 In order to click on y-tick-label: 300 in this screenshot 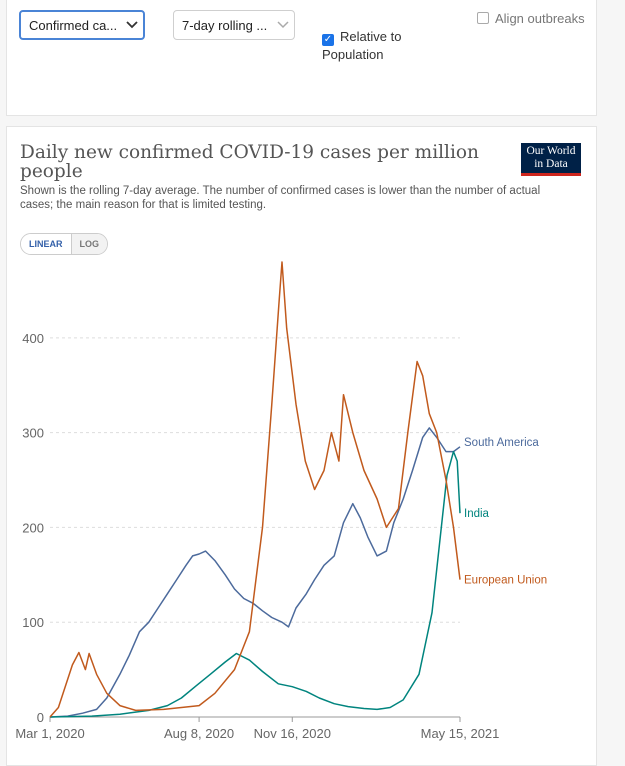, I will do `click(33, 433)`.